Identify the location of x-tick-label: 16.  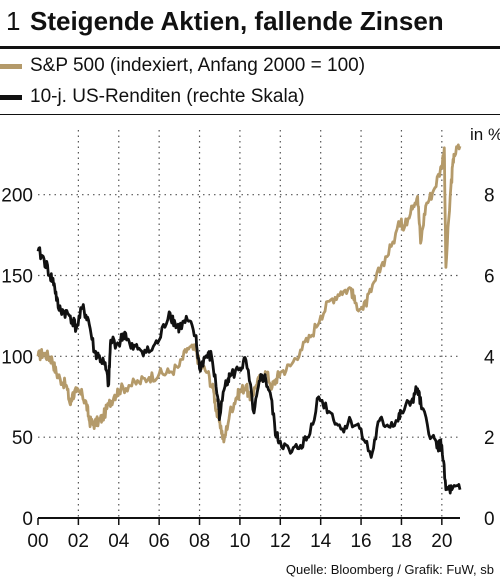
(360, 541).